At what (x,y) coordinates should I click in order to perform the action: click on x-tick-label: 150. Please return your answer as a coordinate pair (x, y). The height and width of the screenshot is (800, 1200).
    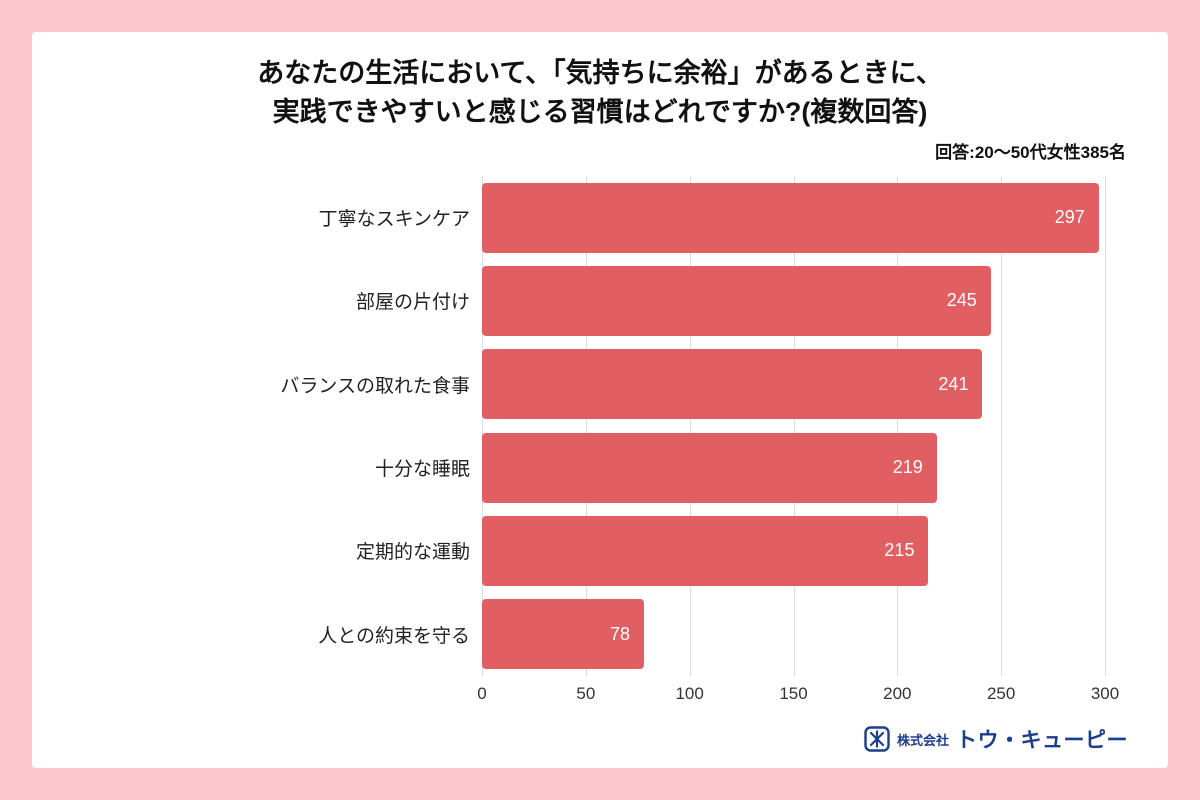
    Looking at the image, I should click on (793, 693).